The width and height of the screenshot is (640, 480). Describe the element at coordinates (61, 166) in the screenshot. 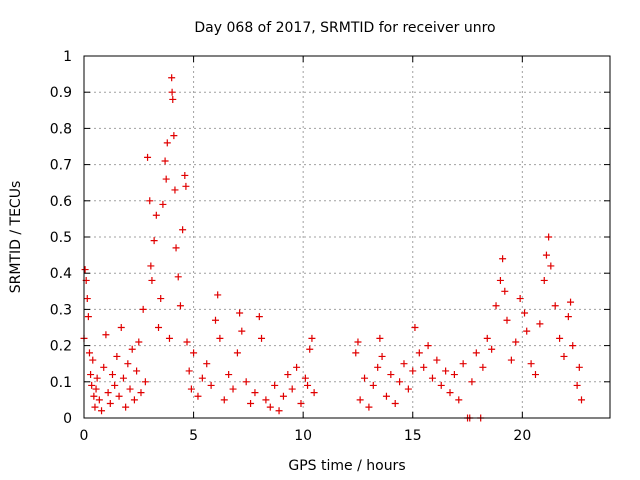

I see `y-tick-label: 0.7` at that location.